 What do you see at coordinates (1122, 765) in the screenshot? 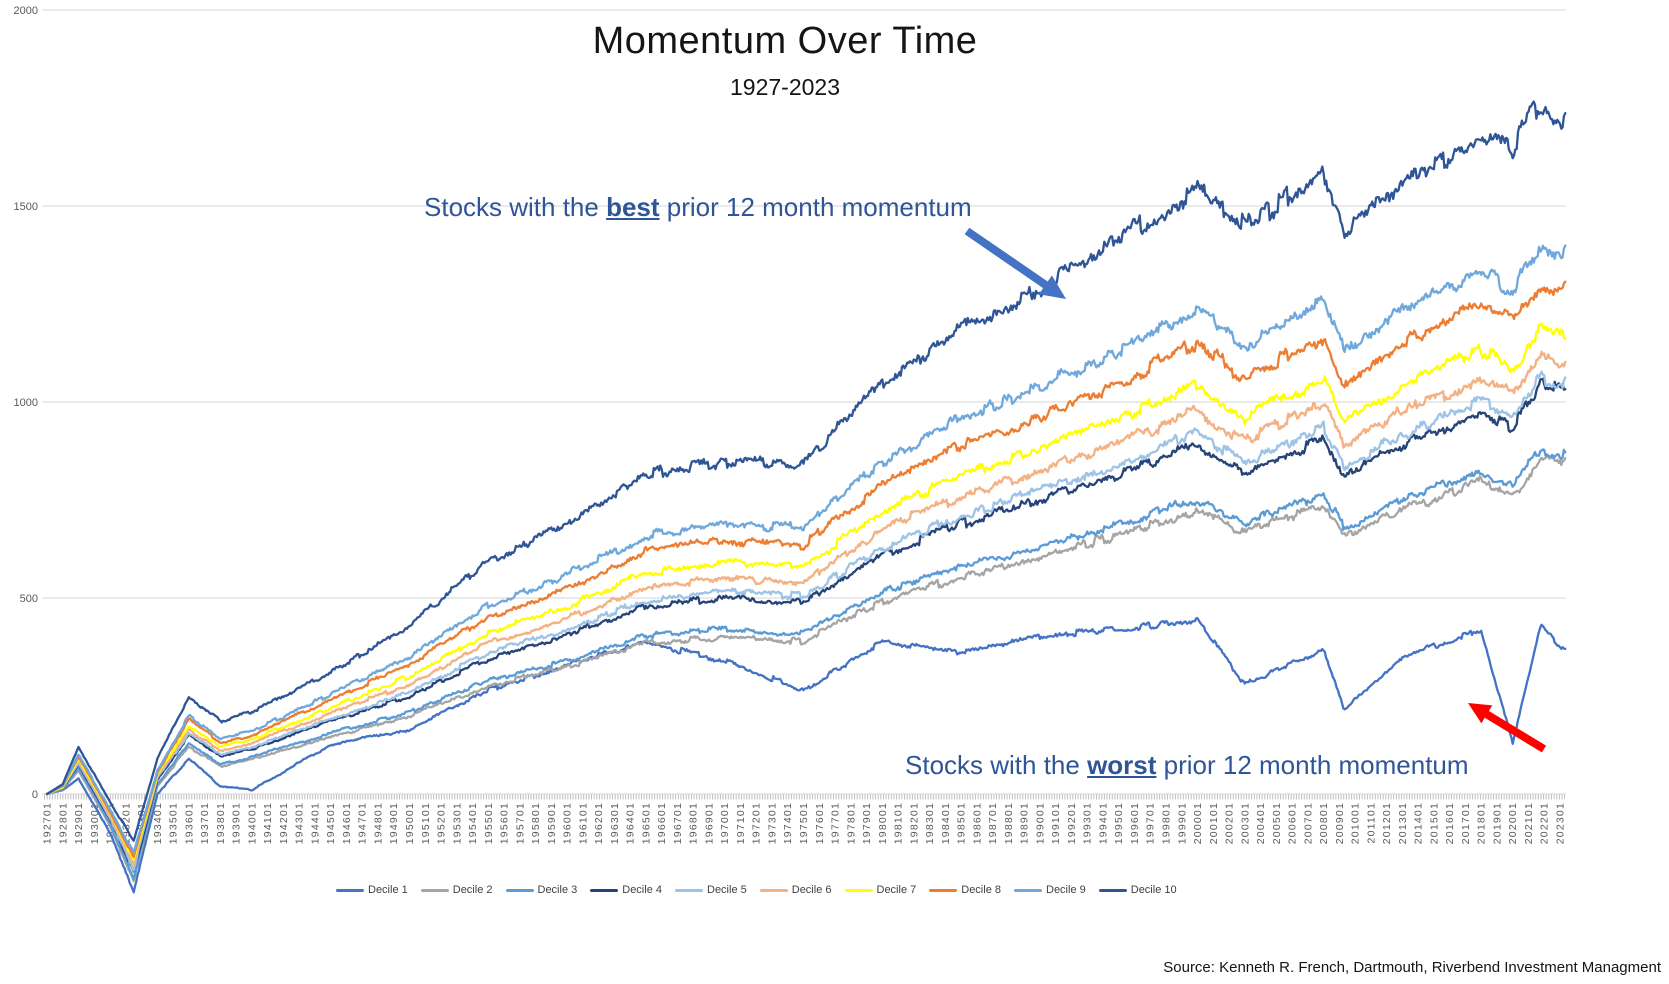
I see `annotation-worst-keyword: worst` at bounding box center [1122, 765].